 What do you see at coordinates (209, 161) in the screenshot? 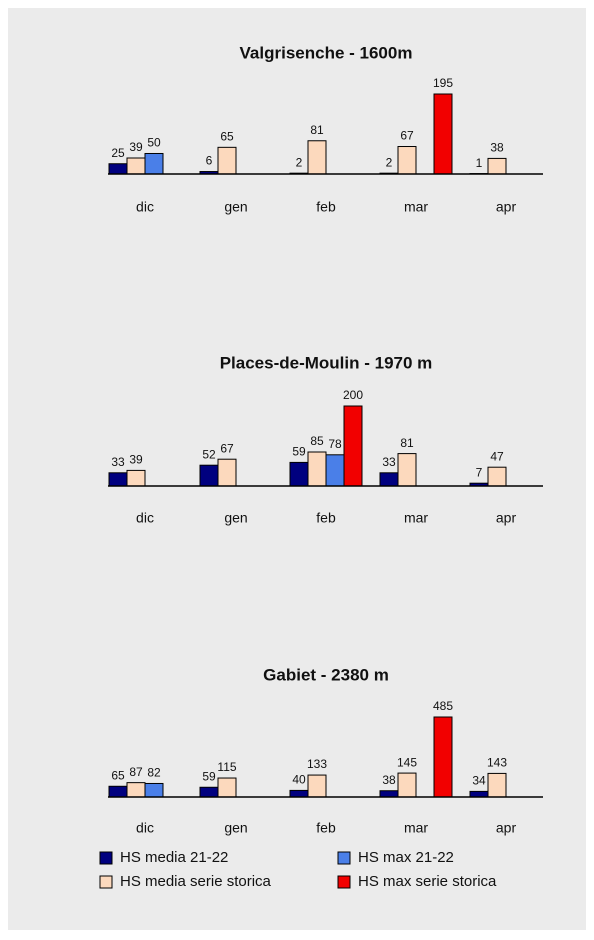
I see `data-label: 6` at bounding box center [209, 161].